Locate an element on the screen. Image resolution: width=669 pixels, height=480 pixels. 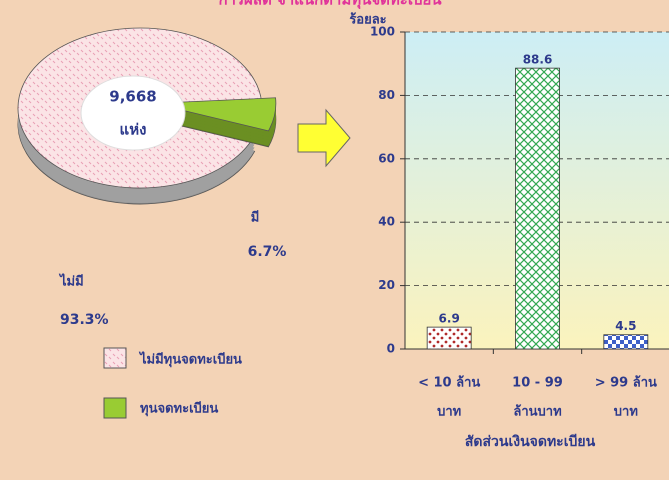
bar-value-label: 6.9 is located at coordinates (449, 319).